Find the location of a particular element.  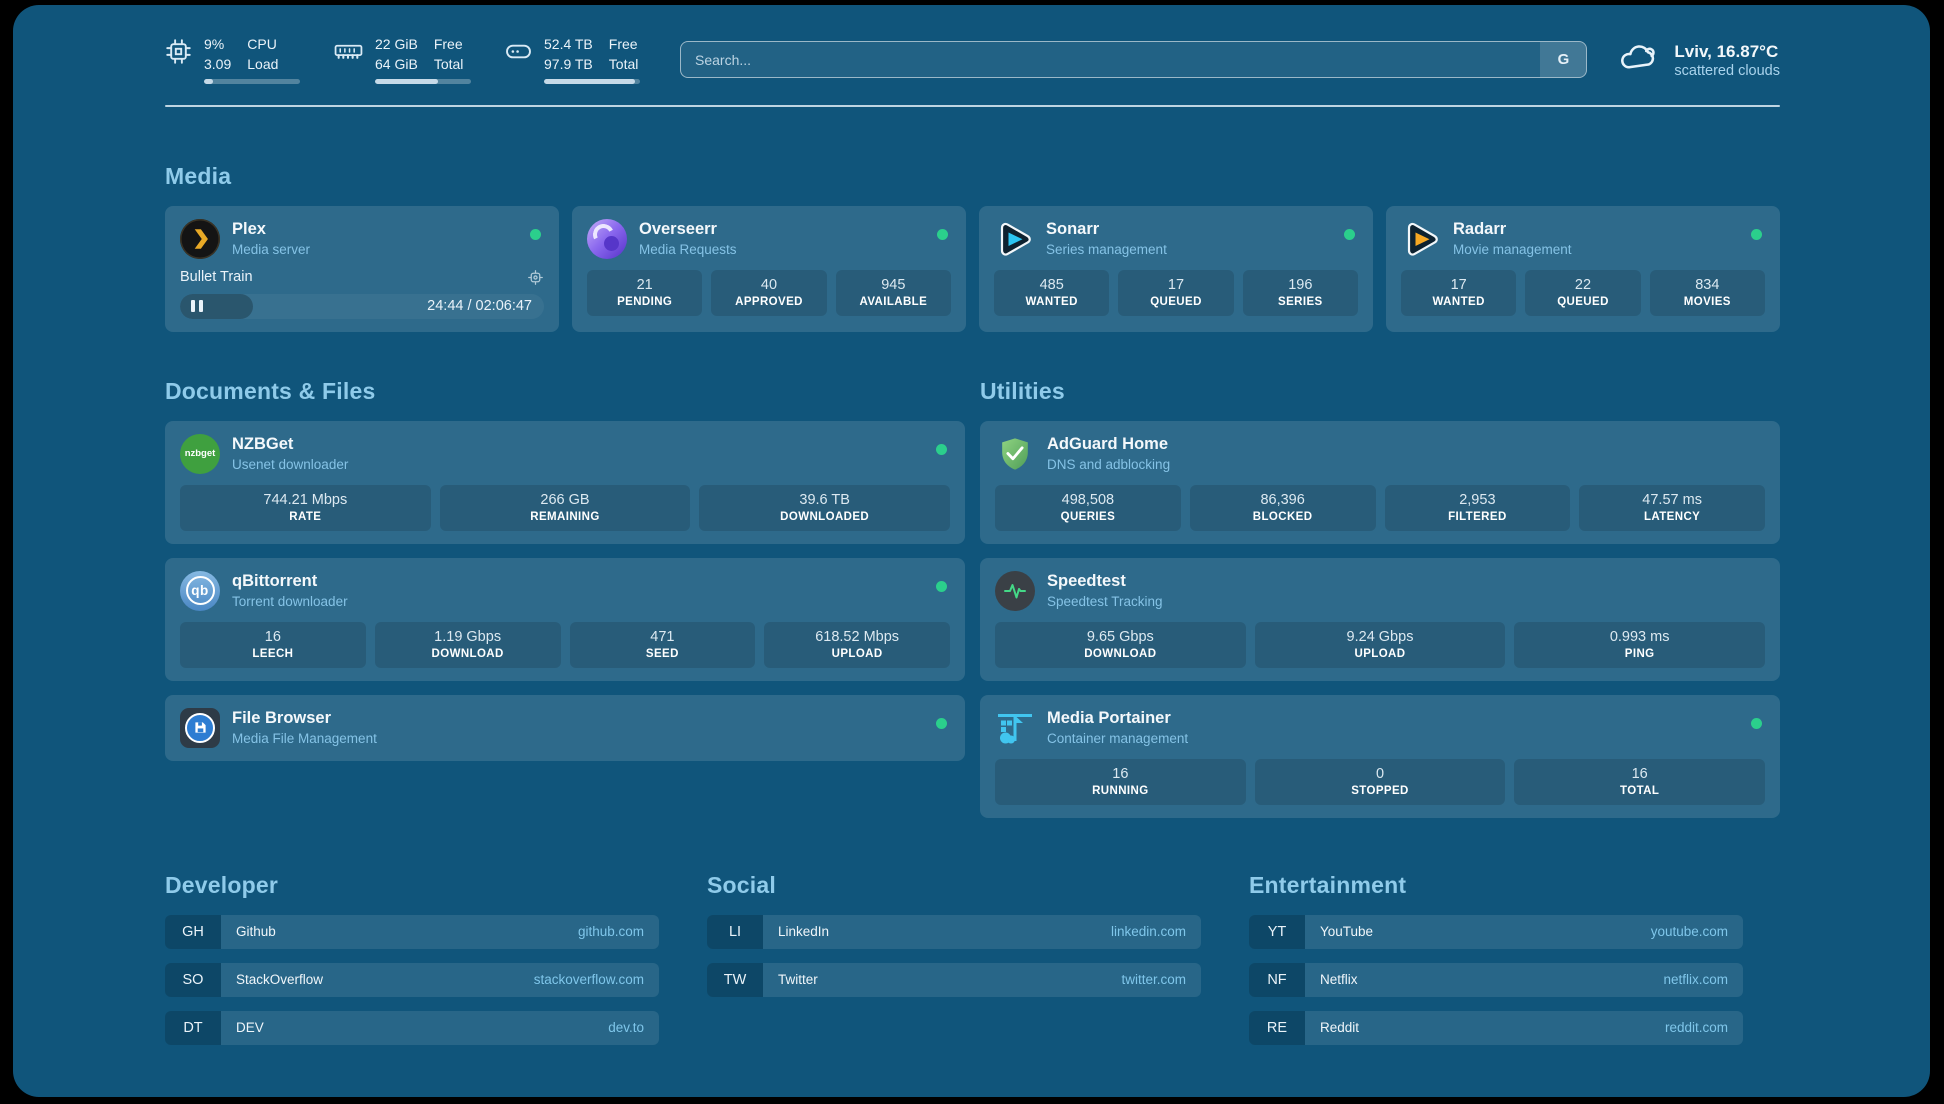

service-description: Series management is located at coordinates (1106, 250).